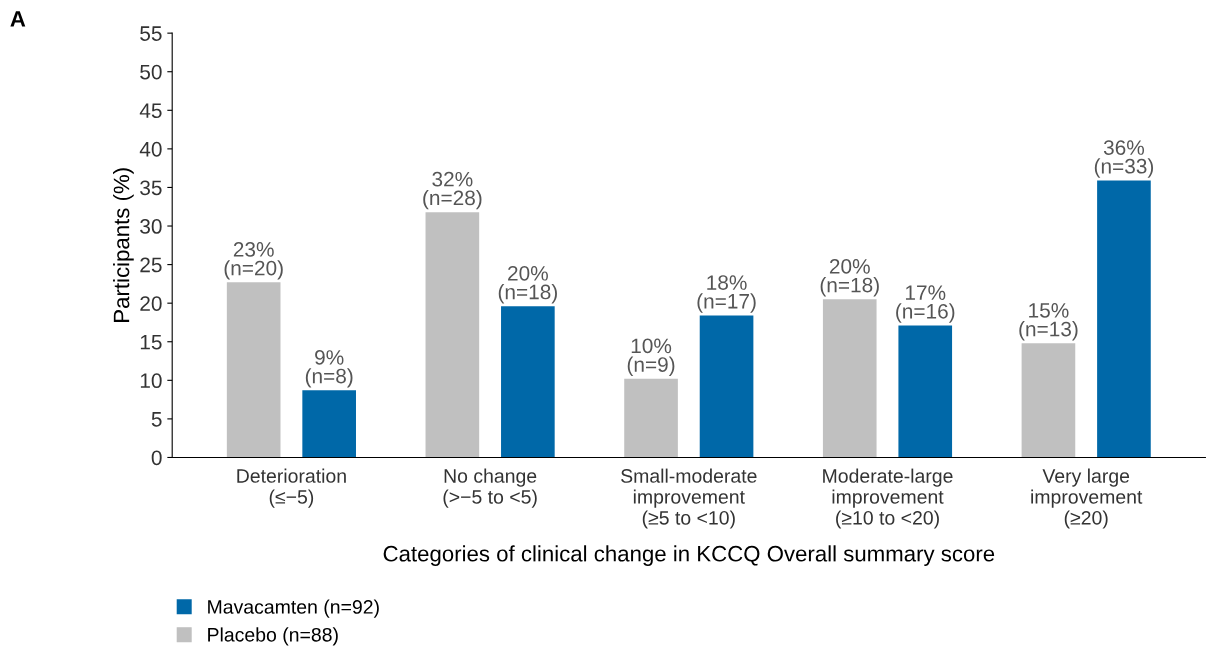  I want to click on y-tick-label: 15, so click(151, 342).